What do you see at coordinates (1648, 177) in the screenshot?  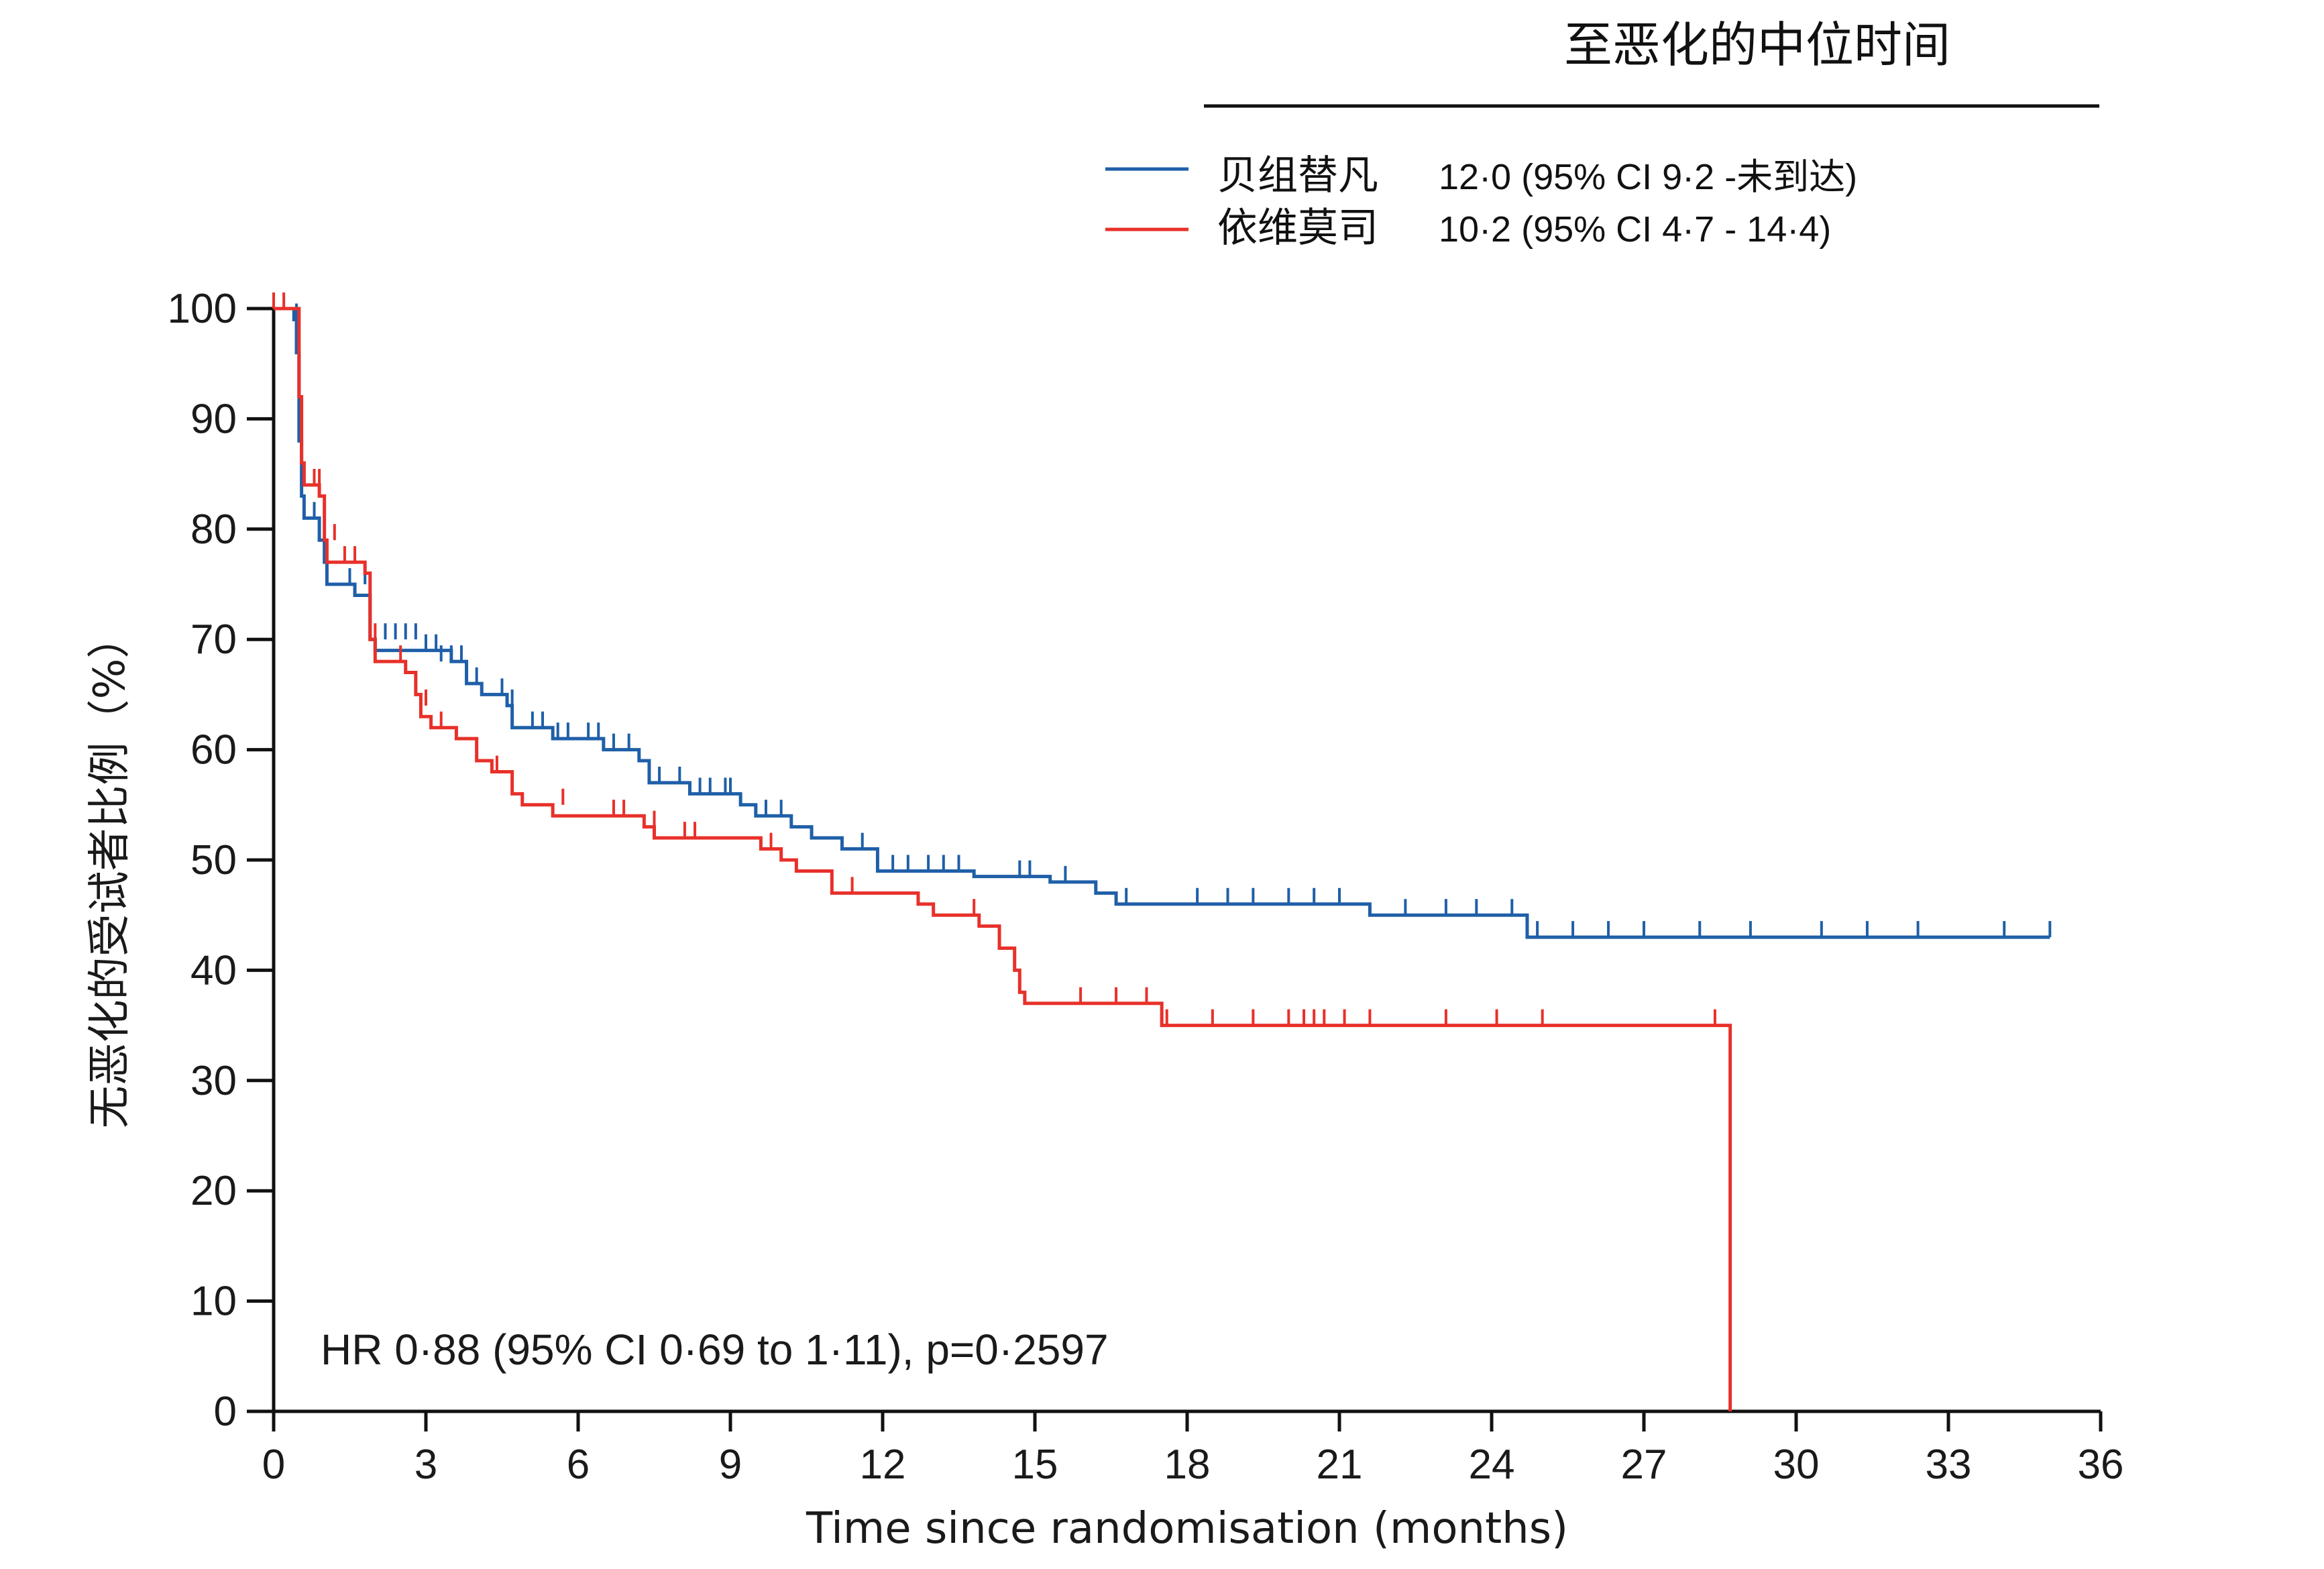 I see `legend-stat-series-1: 12·0 (95% CI 9·2 -未到达)` at bounding box center [1648, 177].